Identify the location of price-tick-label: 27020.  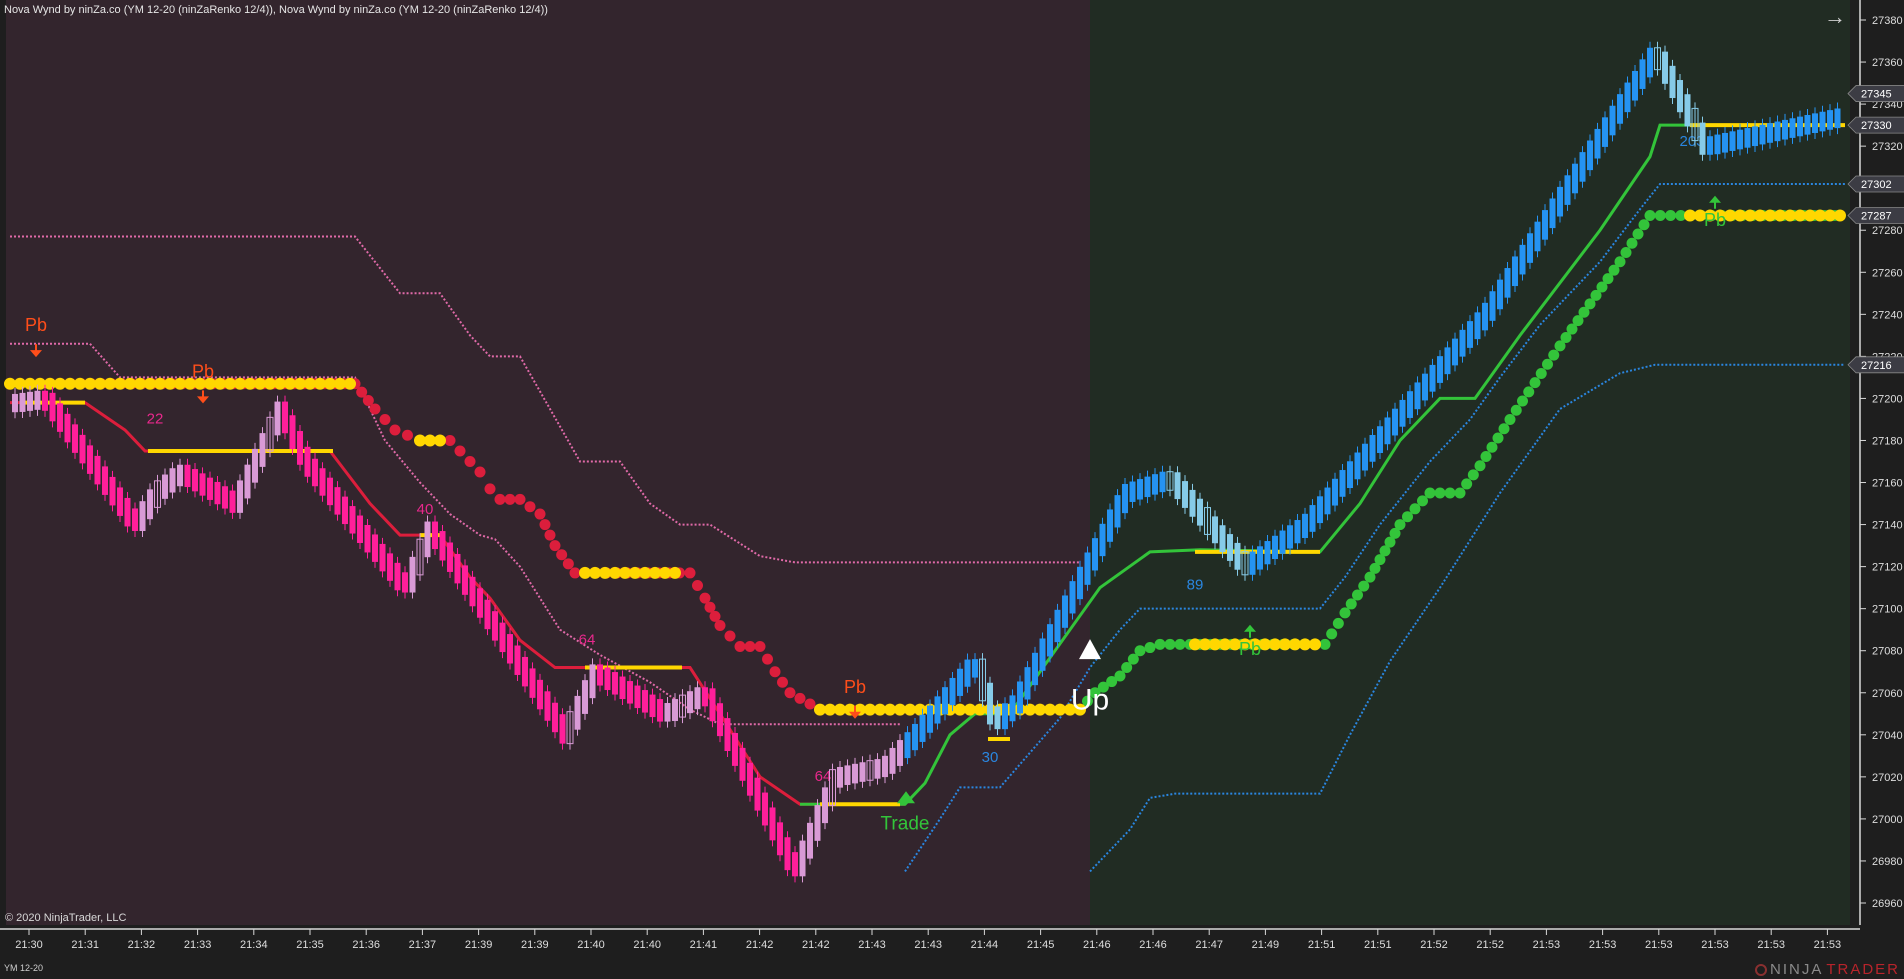
(1887, 778).